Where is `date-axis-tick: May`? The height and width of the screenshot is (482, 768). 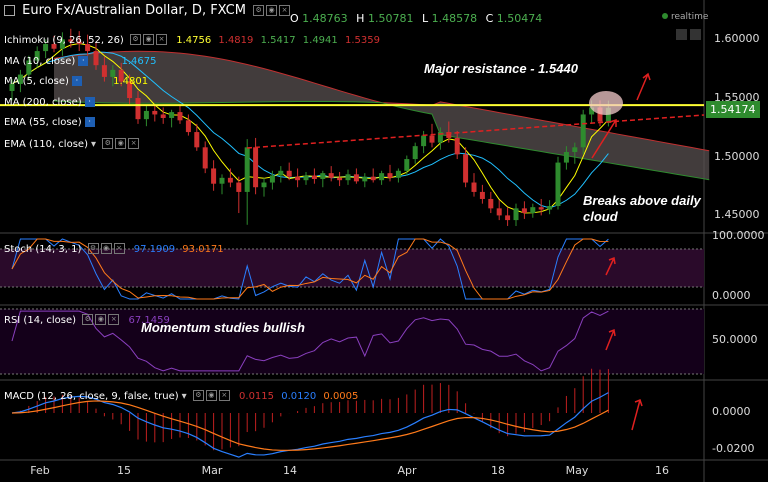 date-axis-tick: May is located at coordinates (577, 470).